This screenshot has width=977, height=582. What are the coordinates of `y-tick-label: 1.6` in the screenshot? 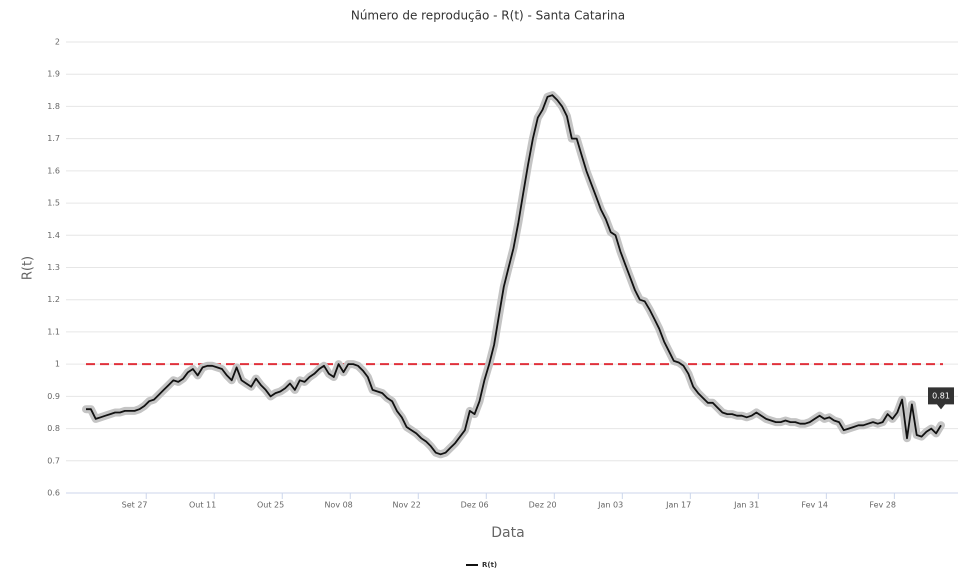 It's located at (53, 170).